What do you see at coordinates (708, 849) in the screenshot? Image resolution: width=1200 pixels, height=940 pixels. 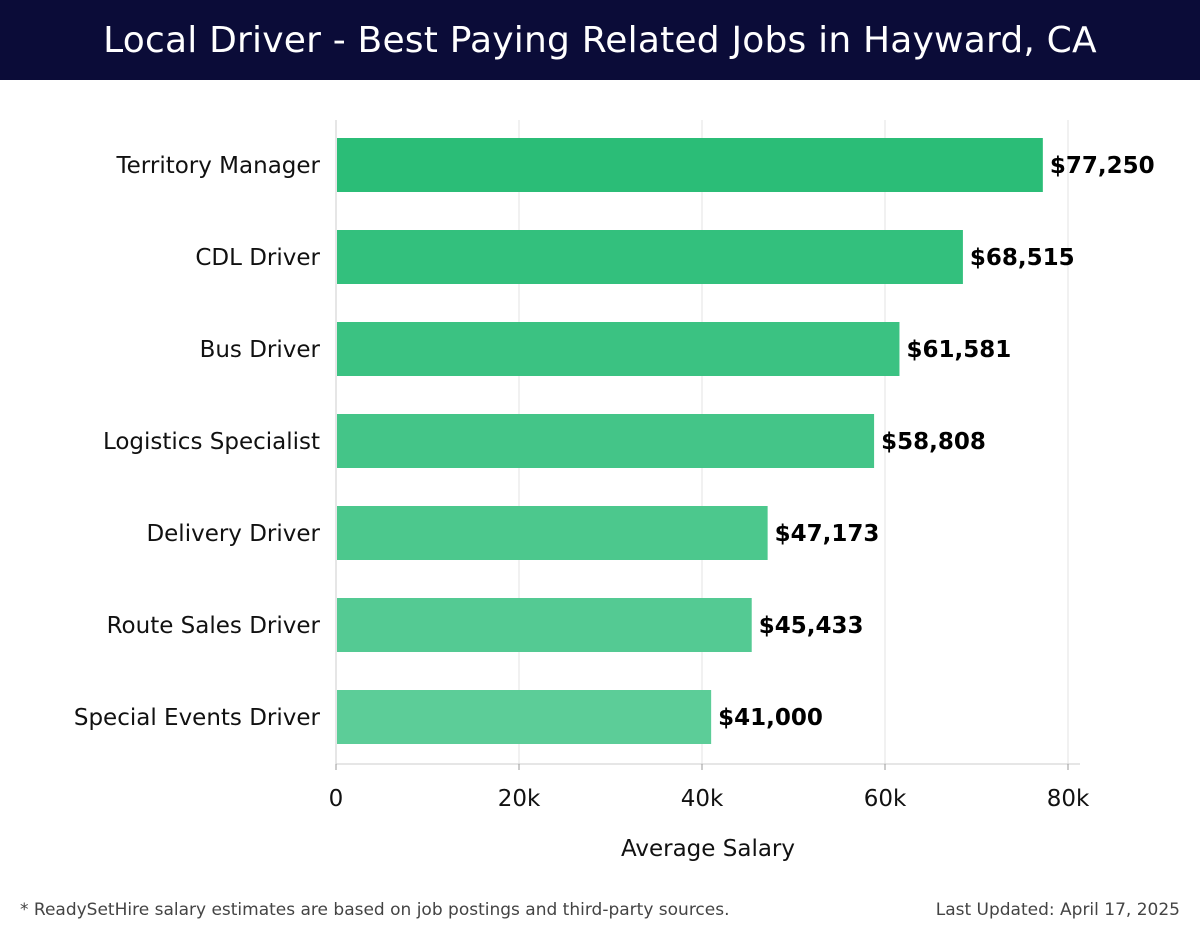 I see `x-axis-label: Average Salary` at bounding box center [708, 849].